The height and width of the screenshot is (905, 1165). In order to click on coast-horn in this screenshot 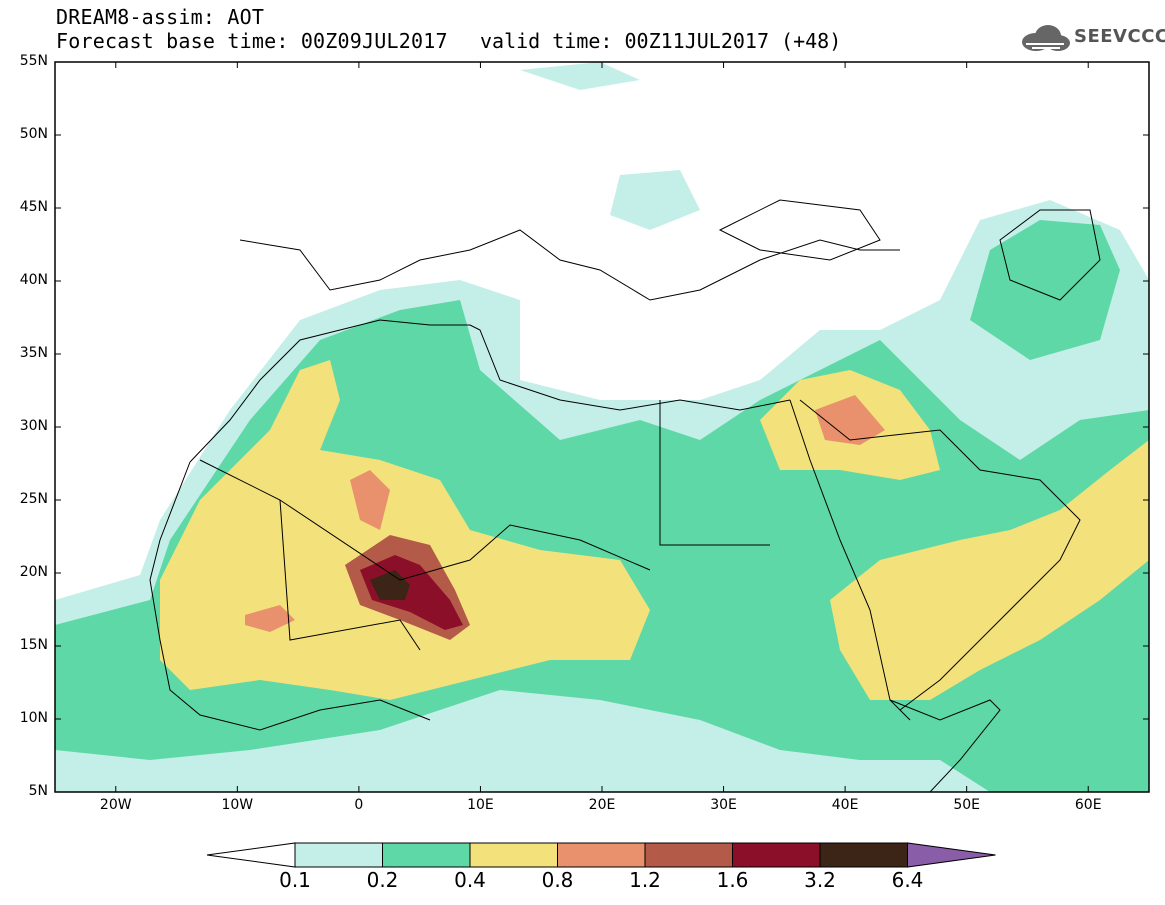, I will do `click(945, 745)`.